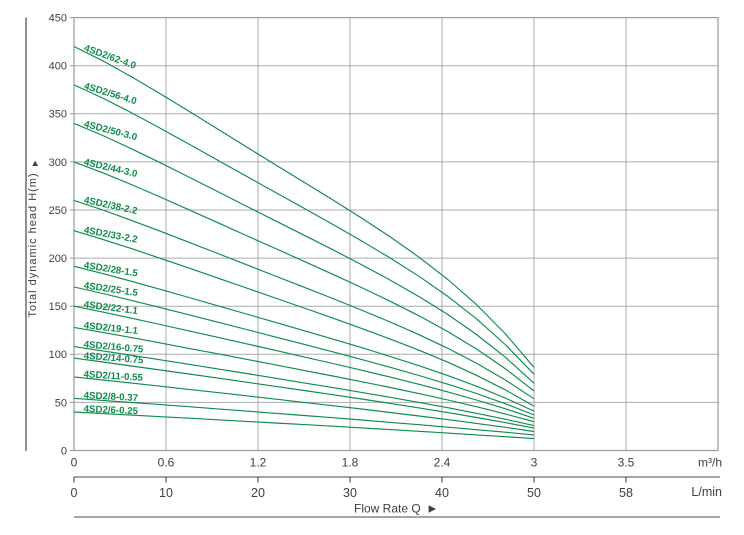 This screenshot has height=535, width=744. I want to click on svg-text: 2.4, so click(442, 463).